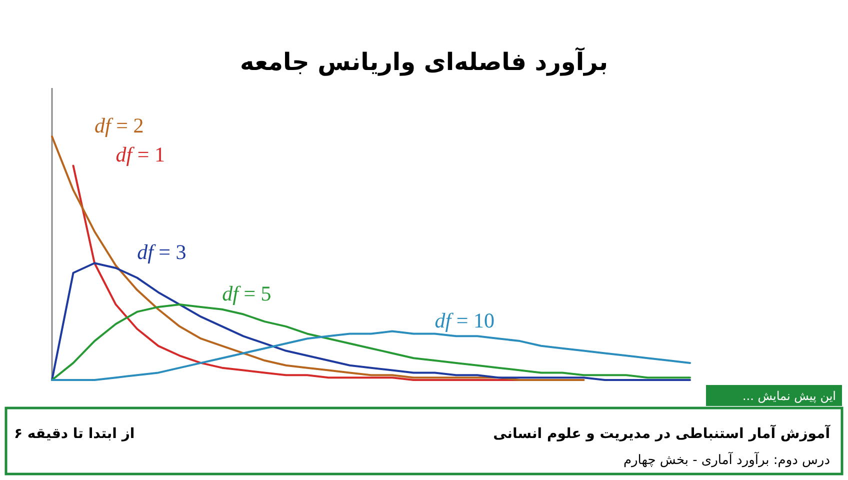 The height and width of the screenshot is (480, 848). I want to click on chart-title: برآورد فاصله‌ای واریانس جامعه, so click(424, 61).